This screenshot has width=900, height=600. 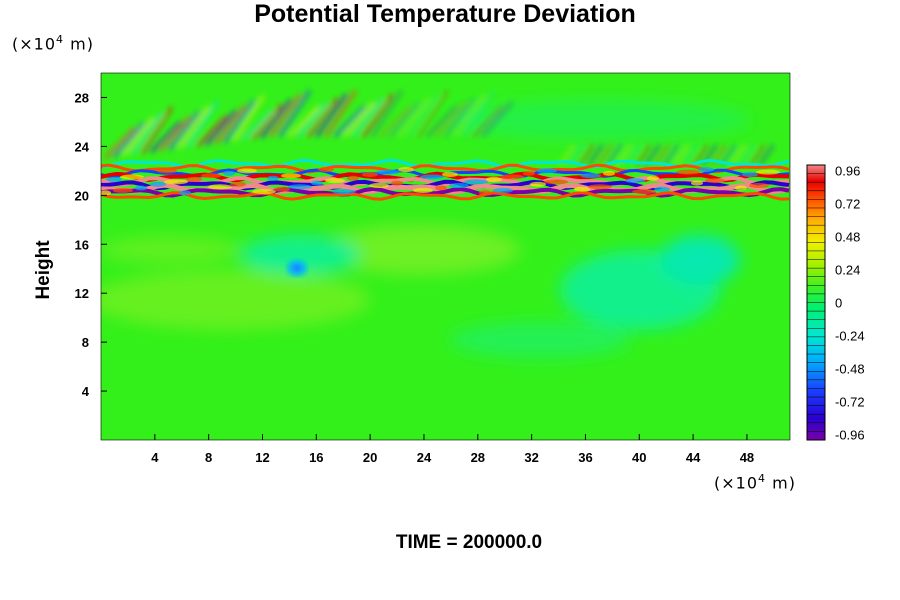 I want to click on y-tick-label: 20, so click(x=82, y=195).